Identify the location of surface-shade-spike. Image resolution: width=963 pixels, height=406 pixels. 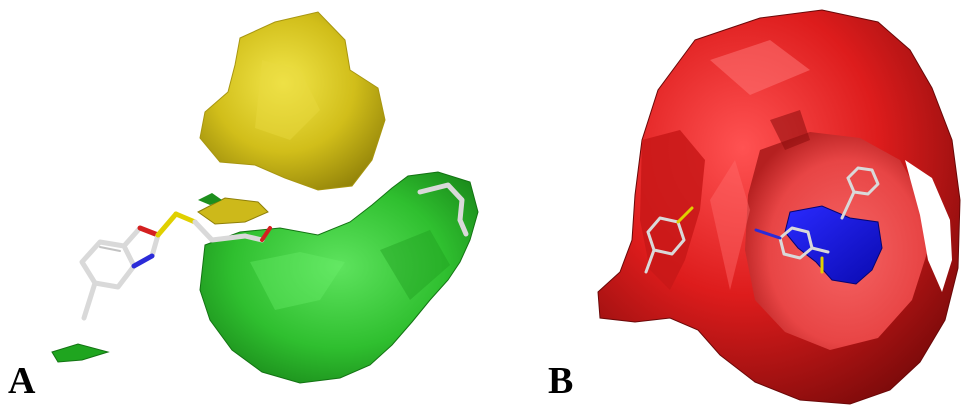
(790, 130).